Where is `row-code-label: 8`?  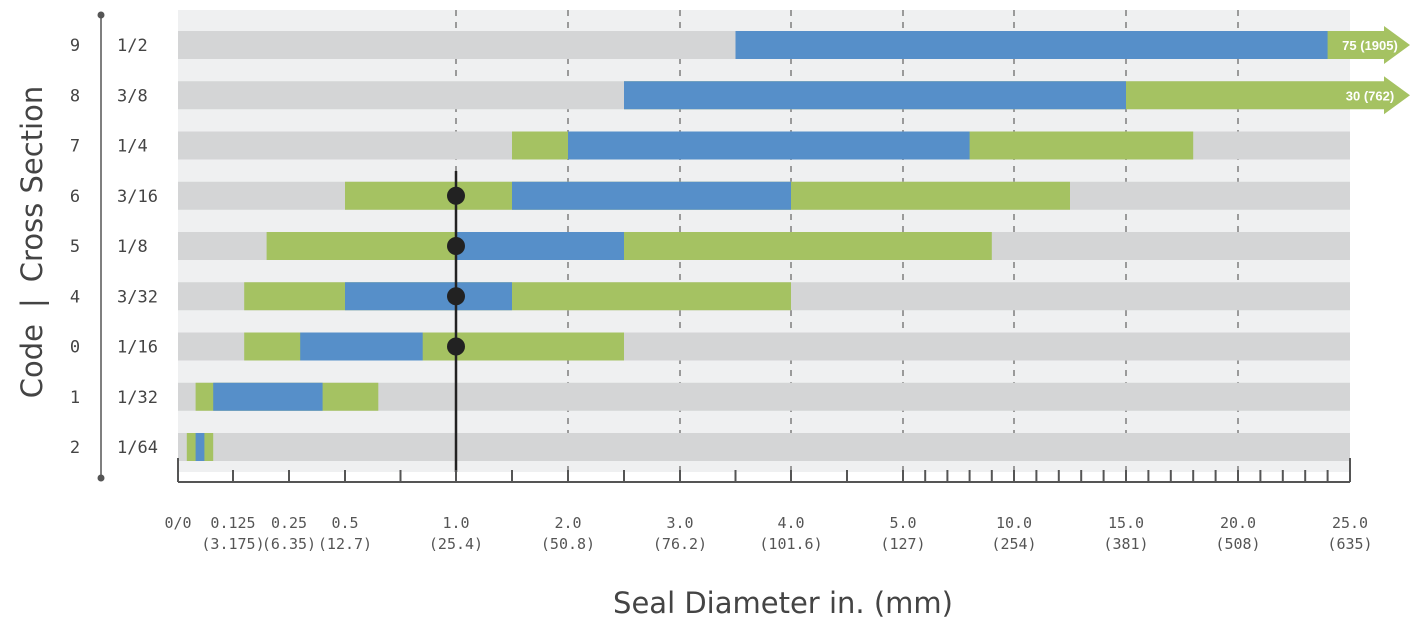
row-code-label: 8 is located at coordinates (75, 96).